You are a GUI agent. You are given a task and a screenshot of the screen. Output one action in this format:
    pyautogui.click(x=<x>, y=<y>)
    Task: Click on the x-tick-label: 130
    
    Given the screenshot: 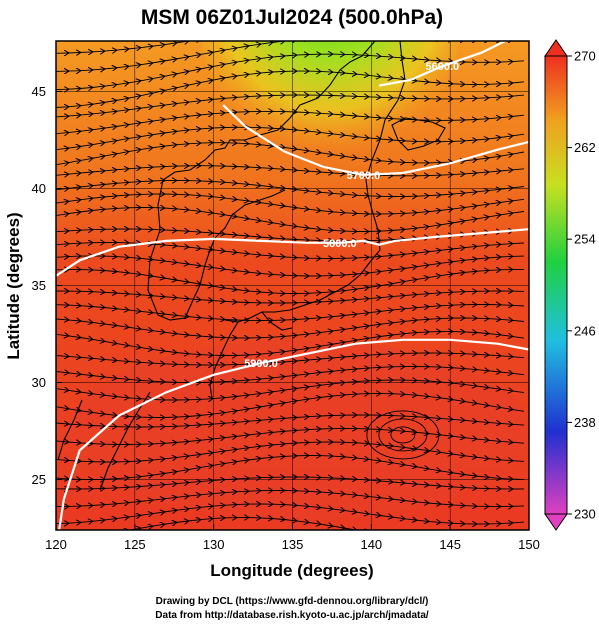 What is the action you would take?
    pyautogui.click(x=214, y=544)
    